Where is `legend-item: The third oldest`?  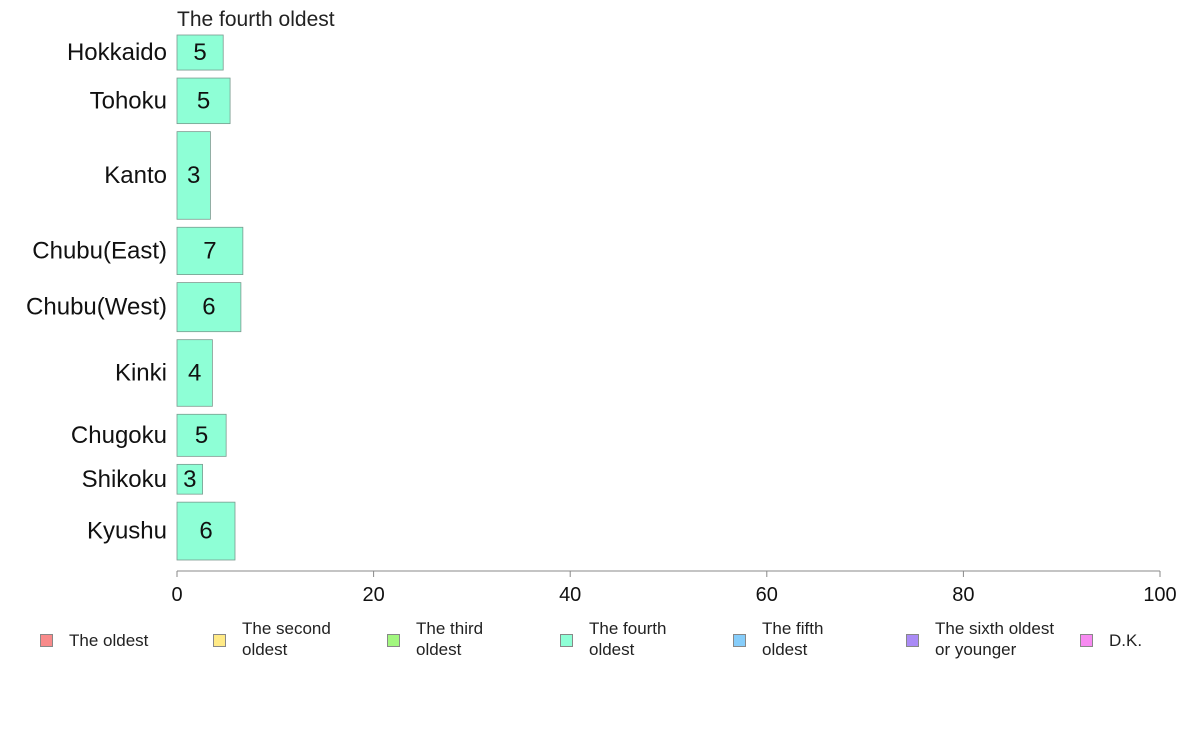 legend-item: The third oldest is located at coordinates (435, 639).